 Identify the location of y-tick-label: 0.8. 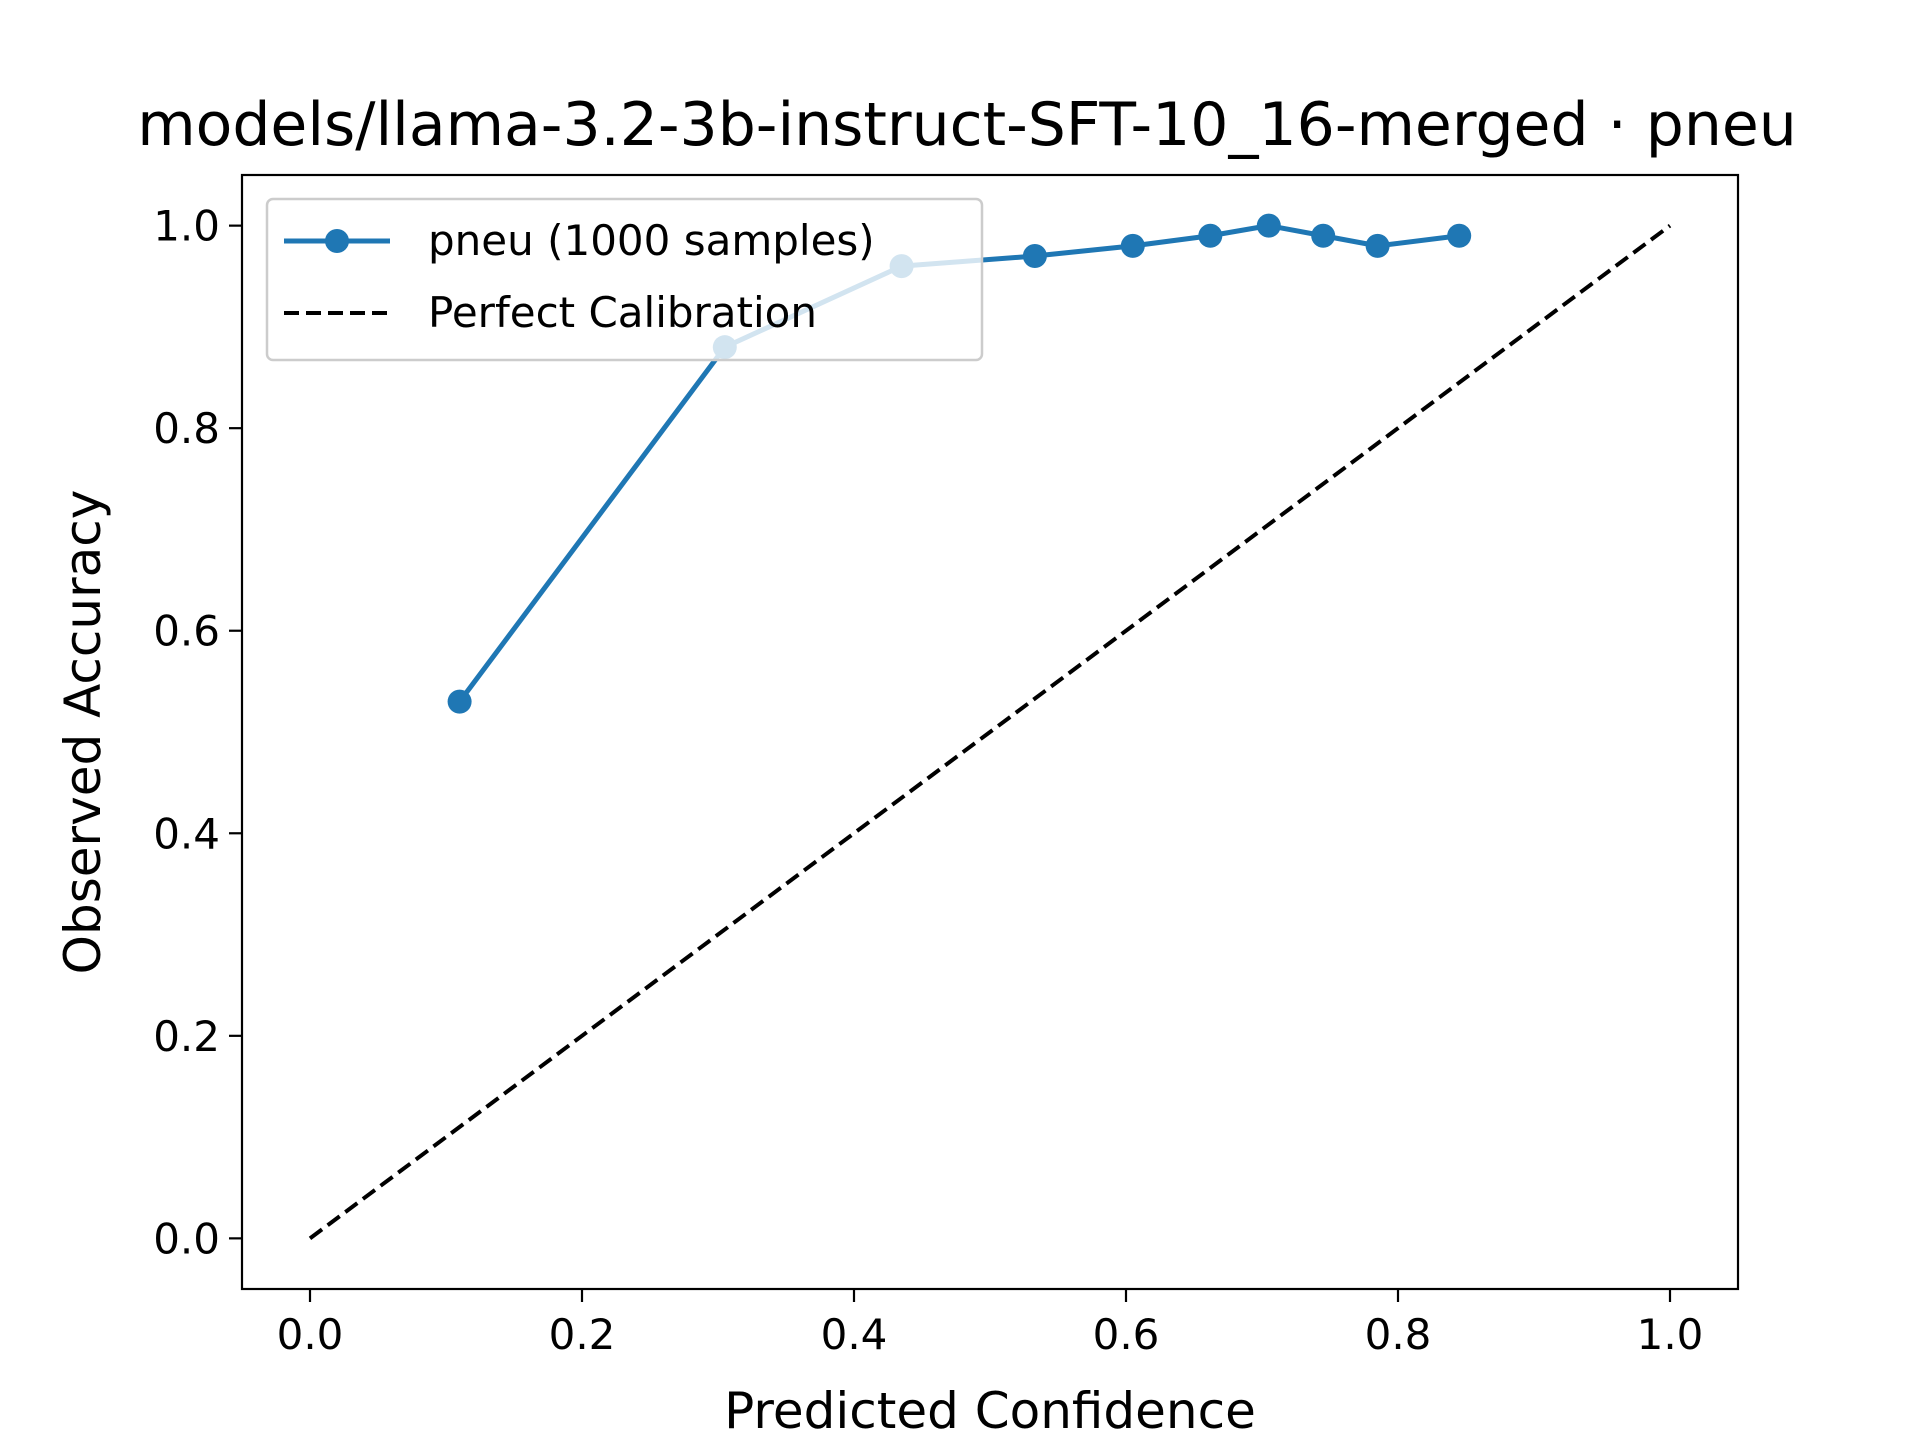
(186, 428).